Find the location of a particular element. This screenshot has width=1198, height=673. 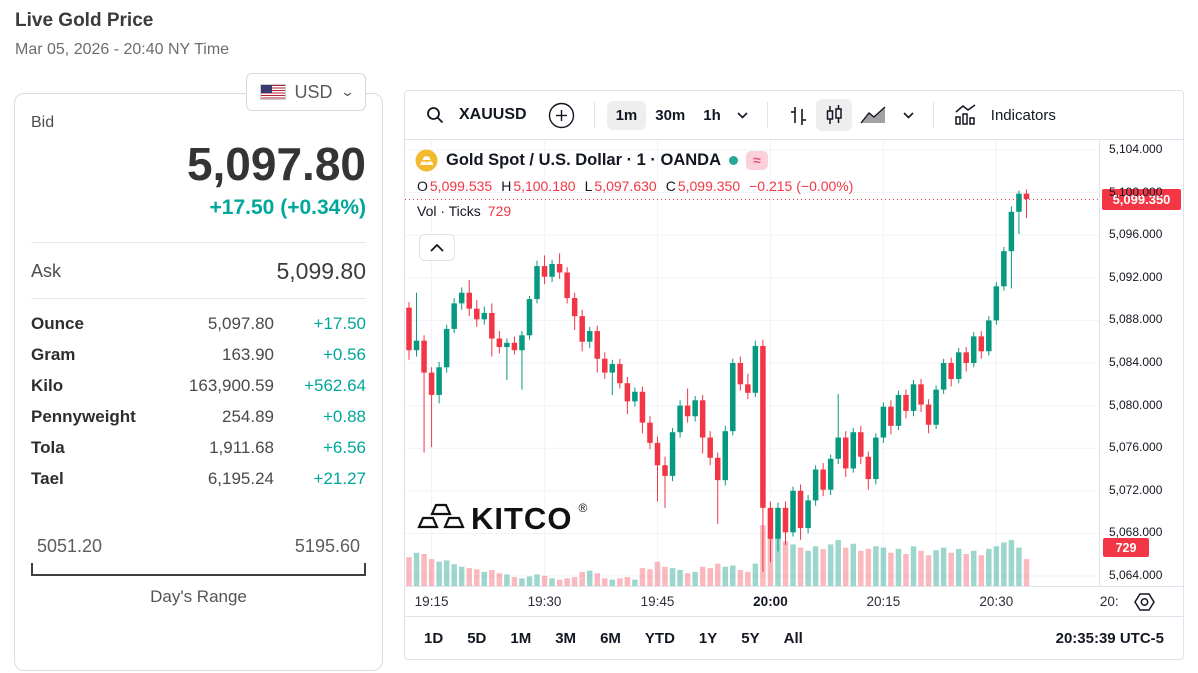

symbol-search-button: XAUUSD is located at coordinates (493, 114).